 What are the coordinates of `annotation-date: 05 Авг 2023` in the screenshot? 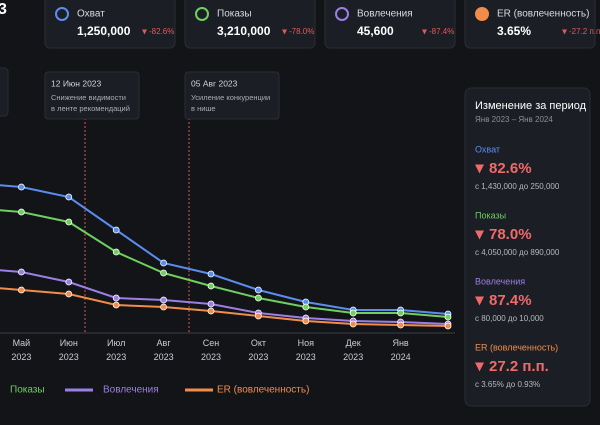 It's located at (214, 83).